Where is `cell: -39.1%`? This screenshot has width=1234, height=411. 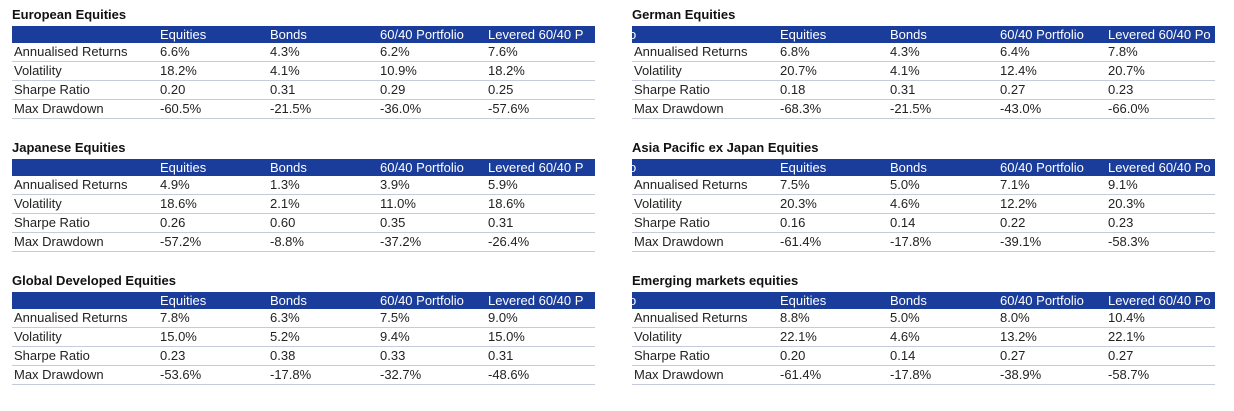 cell: -39.1% is located at coordinates (1021, 241).